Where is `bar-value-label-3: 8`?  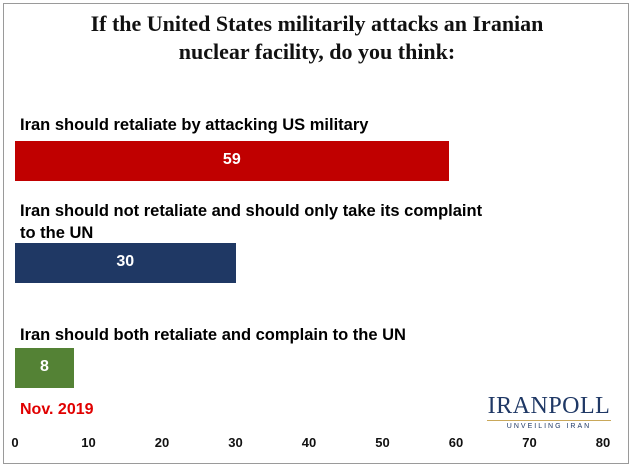 bar-value-label-3: 8 is located at coordinates (44, 366).